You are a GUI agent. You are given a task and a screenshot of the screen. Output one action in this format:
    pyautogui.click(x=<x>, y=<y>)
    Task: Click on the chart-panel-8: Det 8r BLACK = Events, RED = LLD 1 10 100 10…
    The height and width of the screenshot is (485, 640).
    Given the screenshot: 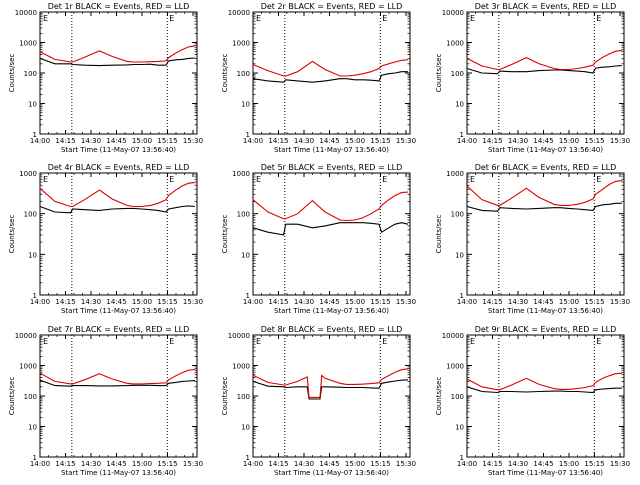 What is the action you would take?
    pyautogui.click(x=318, y=401)
    